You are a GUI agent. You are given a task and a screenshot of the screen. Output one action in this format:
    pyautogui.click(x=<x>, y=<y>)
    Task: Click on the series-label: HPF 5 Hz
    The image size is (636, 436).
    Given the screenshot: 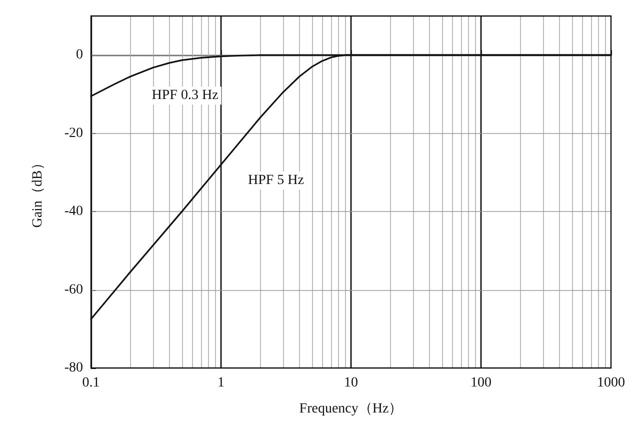 What is the action you would take?
    pyautogui.click(x=276, y=180)
    